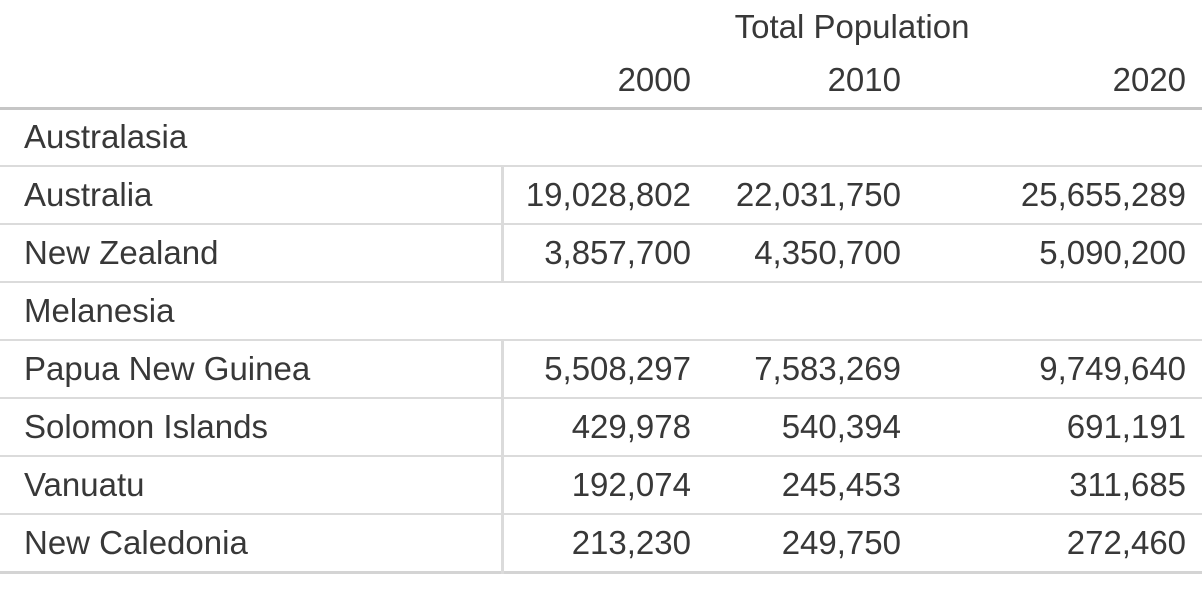 The height and width of the screenshot is (596, 1202). I want to click on population-value-2000: 429,978, so click(631, 426).